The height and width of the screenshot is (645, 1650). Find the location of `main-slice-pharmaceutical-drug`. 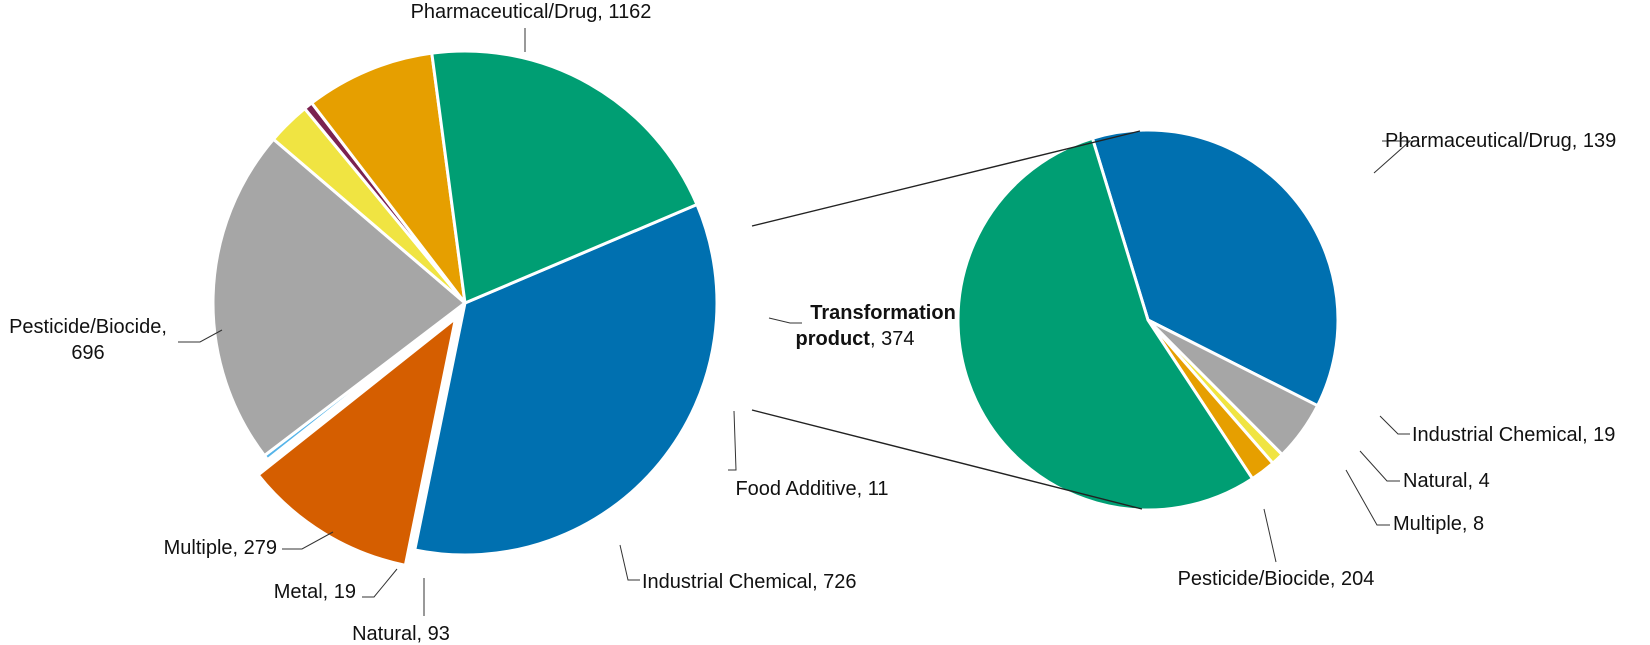

main-slice-pharmaceutical-drug is located at coordinates (566, 380).